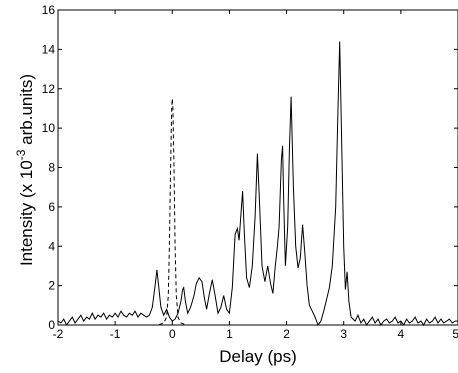 The image size is (458, 373). What do you see at coordinates (343, 334) in the screenshot?
I see `x-tick-label: 3` at bounding box center [343, 334].